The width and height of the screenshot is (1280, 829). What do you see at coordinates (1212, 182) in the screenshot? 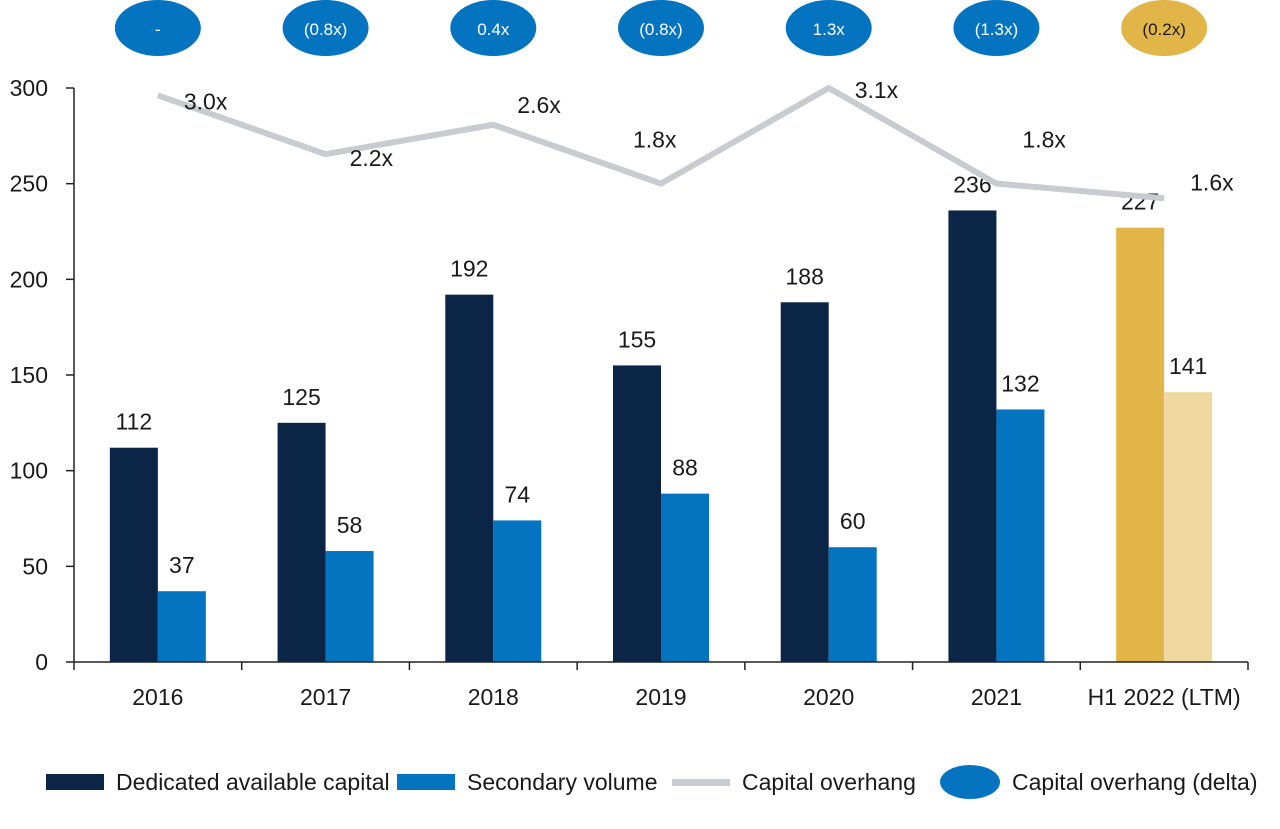
I see `line-label-capital-overhang: 1.6x` at bounding box center [1212, 182].